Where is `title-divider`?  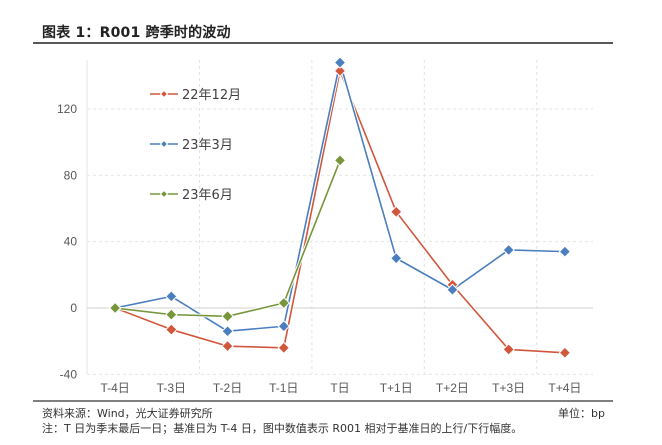
title-divider is located at coordinates (323, 43).